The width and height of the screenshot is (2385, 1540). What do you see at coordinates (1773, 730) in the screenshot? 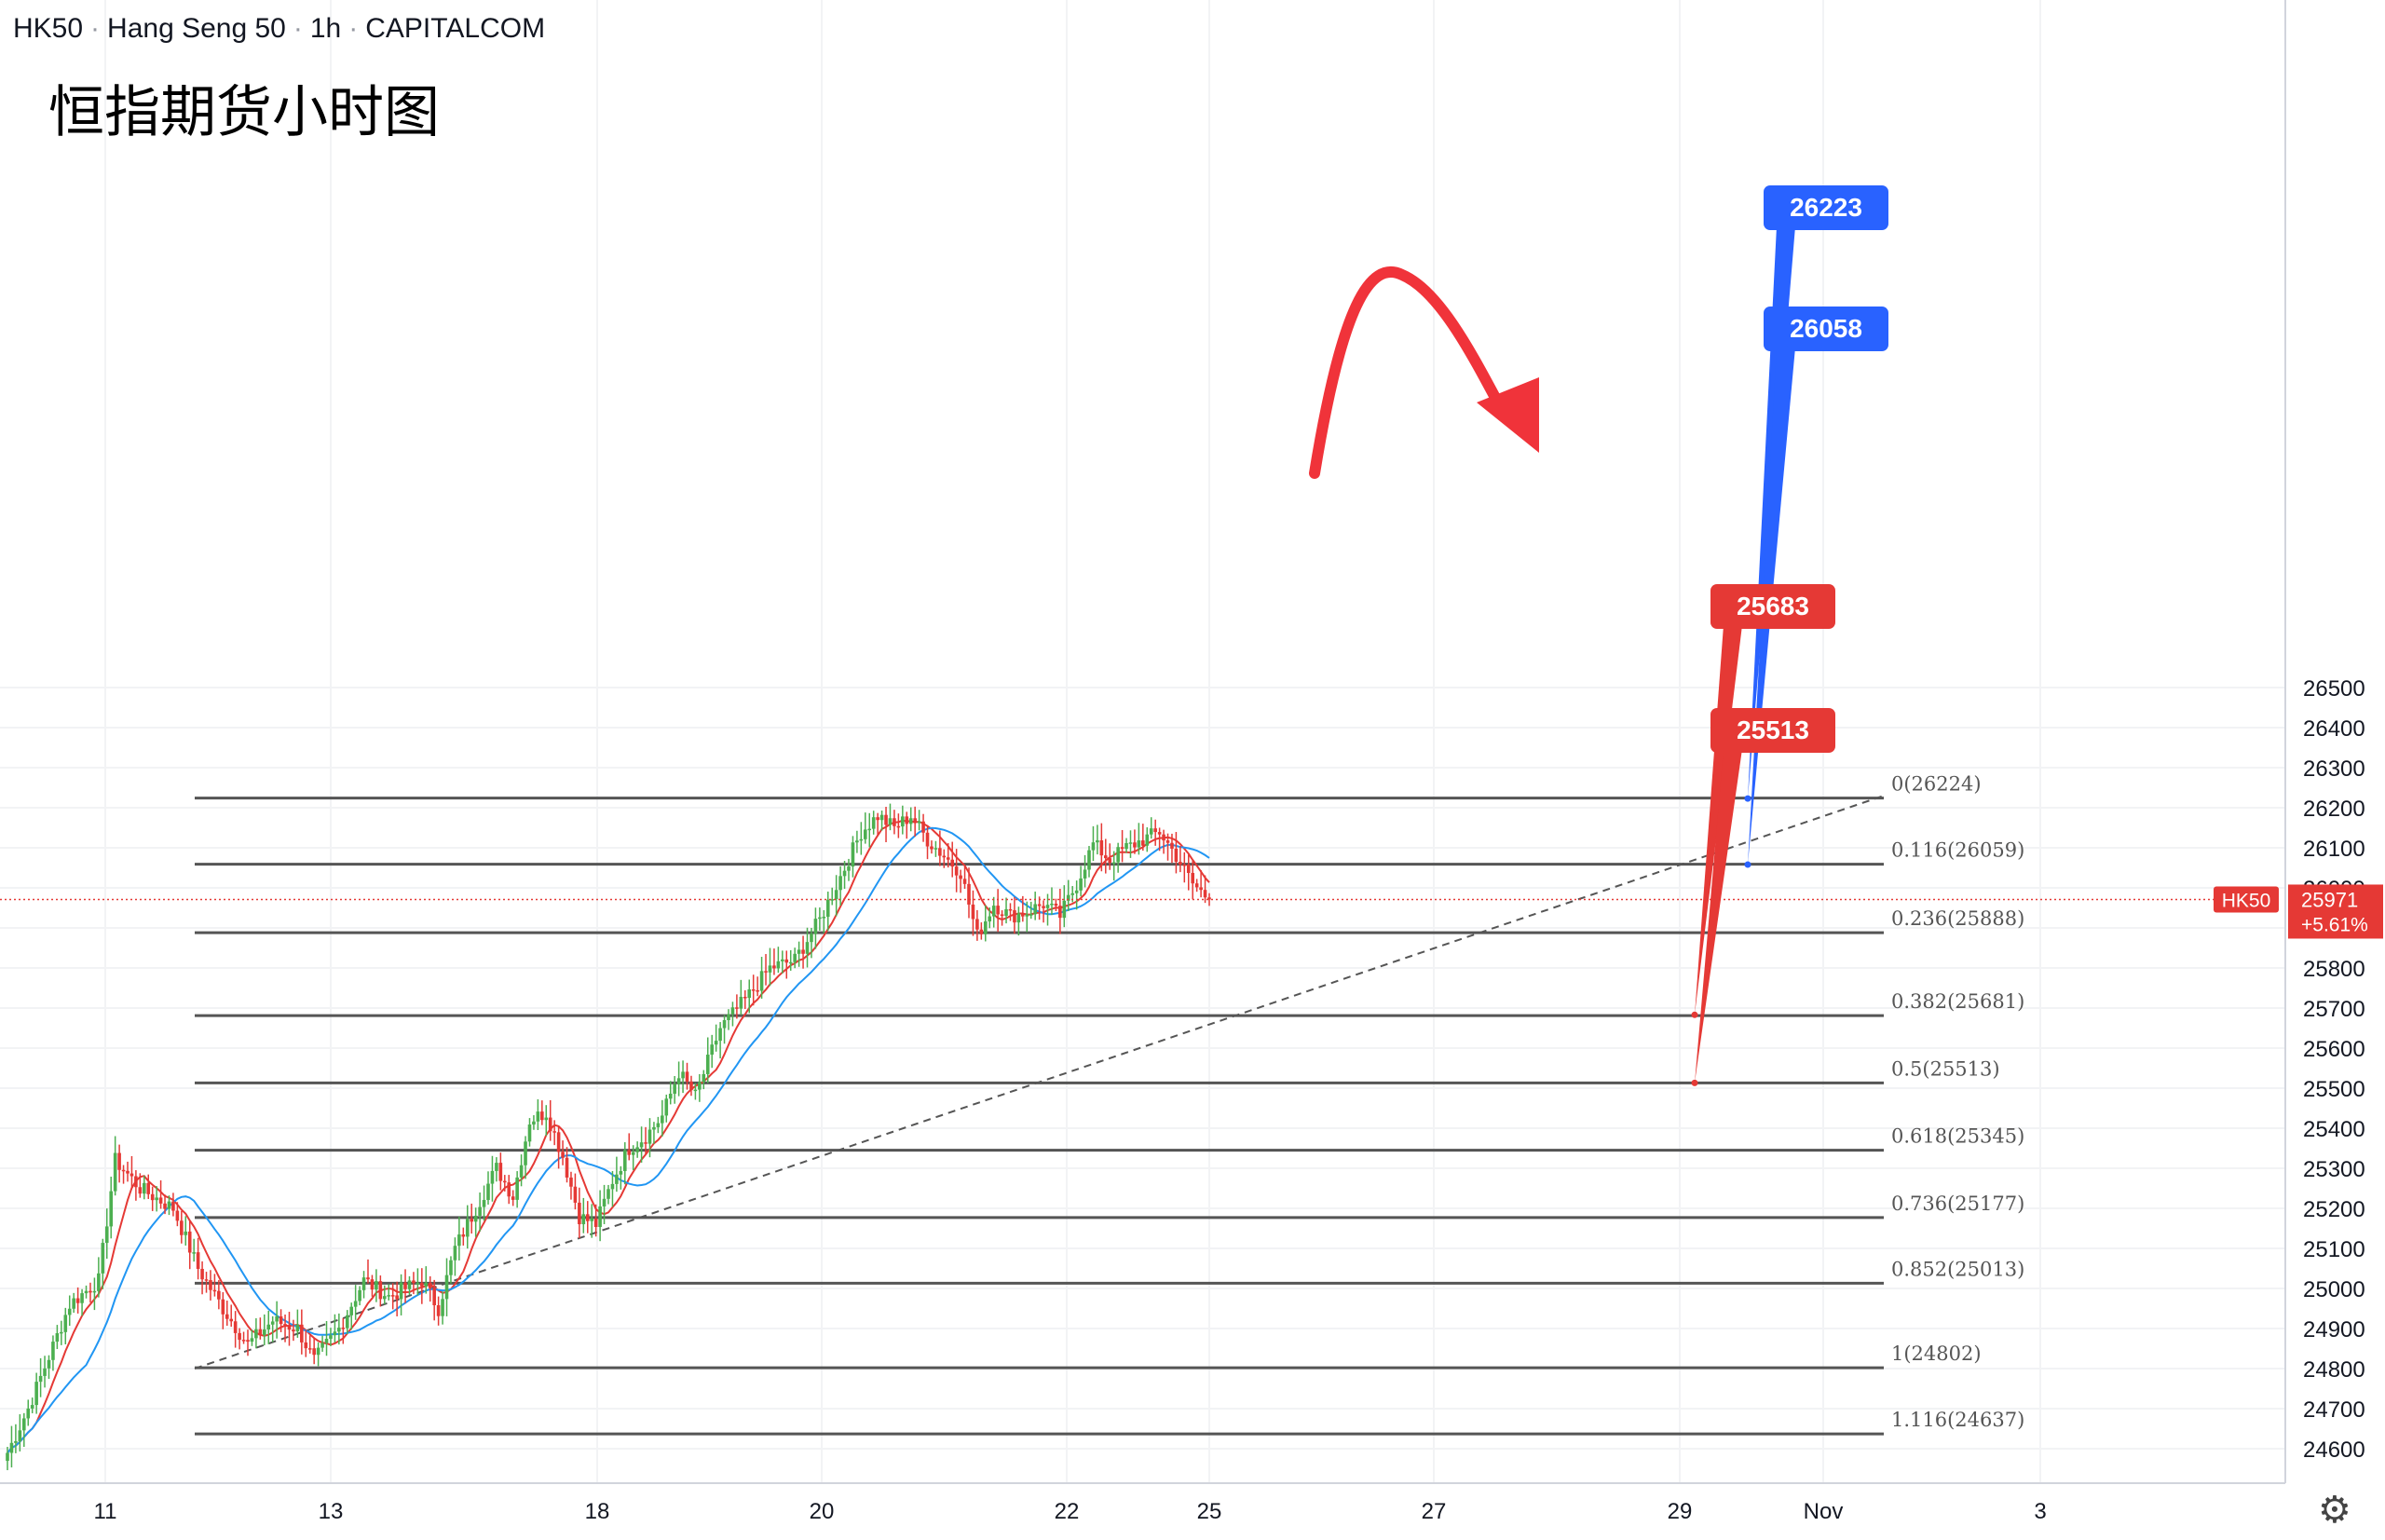
I see `callout-box` at bounding box center [1773, 730].